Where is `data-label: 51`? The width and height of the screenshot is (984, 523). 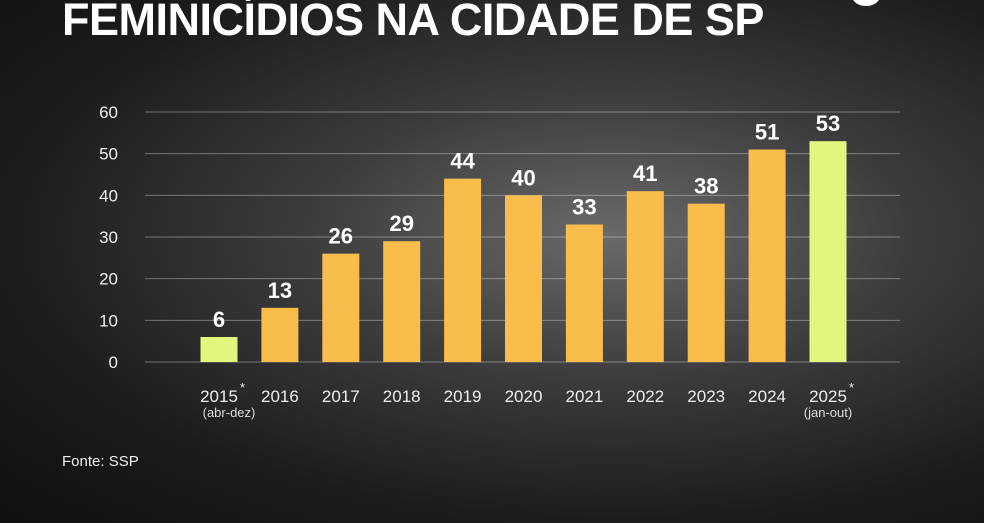 data-label: 51 is located at coordinates (767, 132).